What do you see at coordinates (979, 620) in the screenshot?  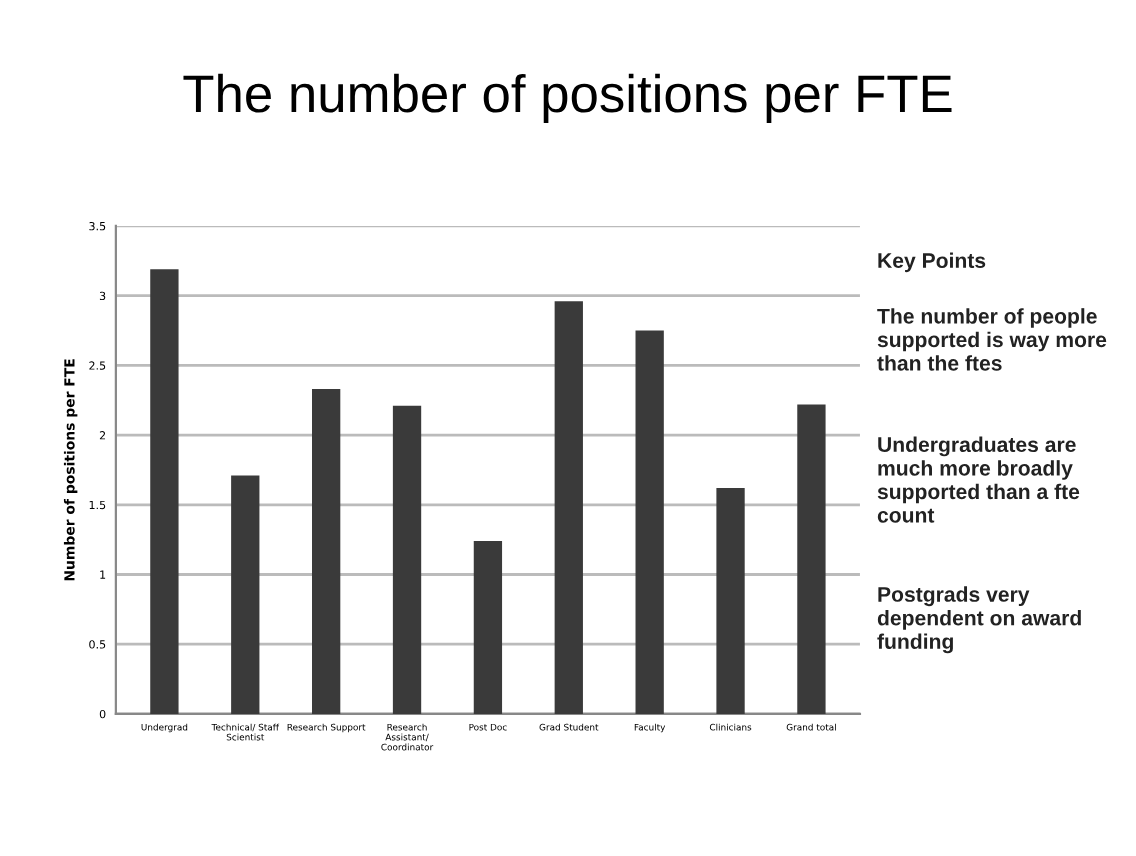 I see `text: Postgrads very dependent on award funding` at bounding box center [979, 620].